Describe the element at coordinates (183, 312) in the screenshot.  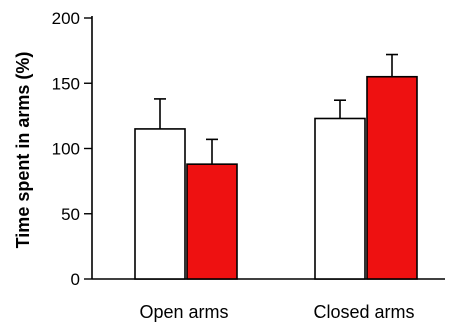
I see `category-label: Open arms` at that location.